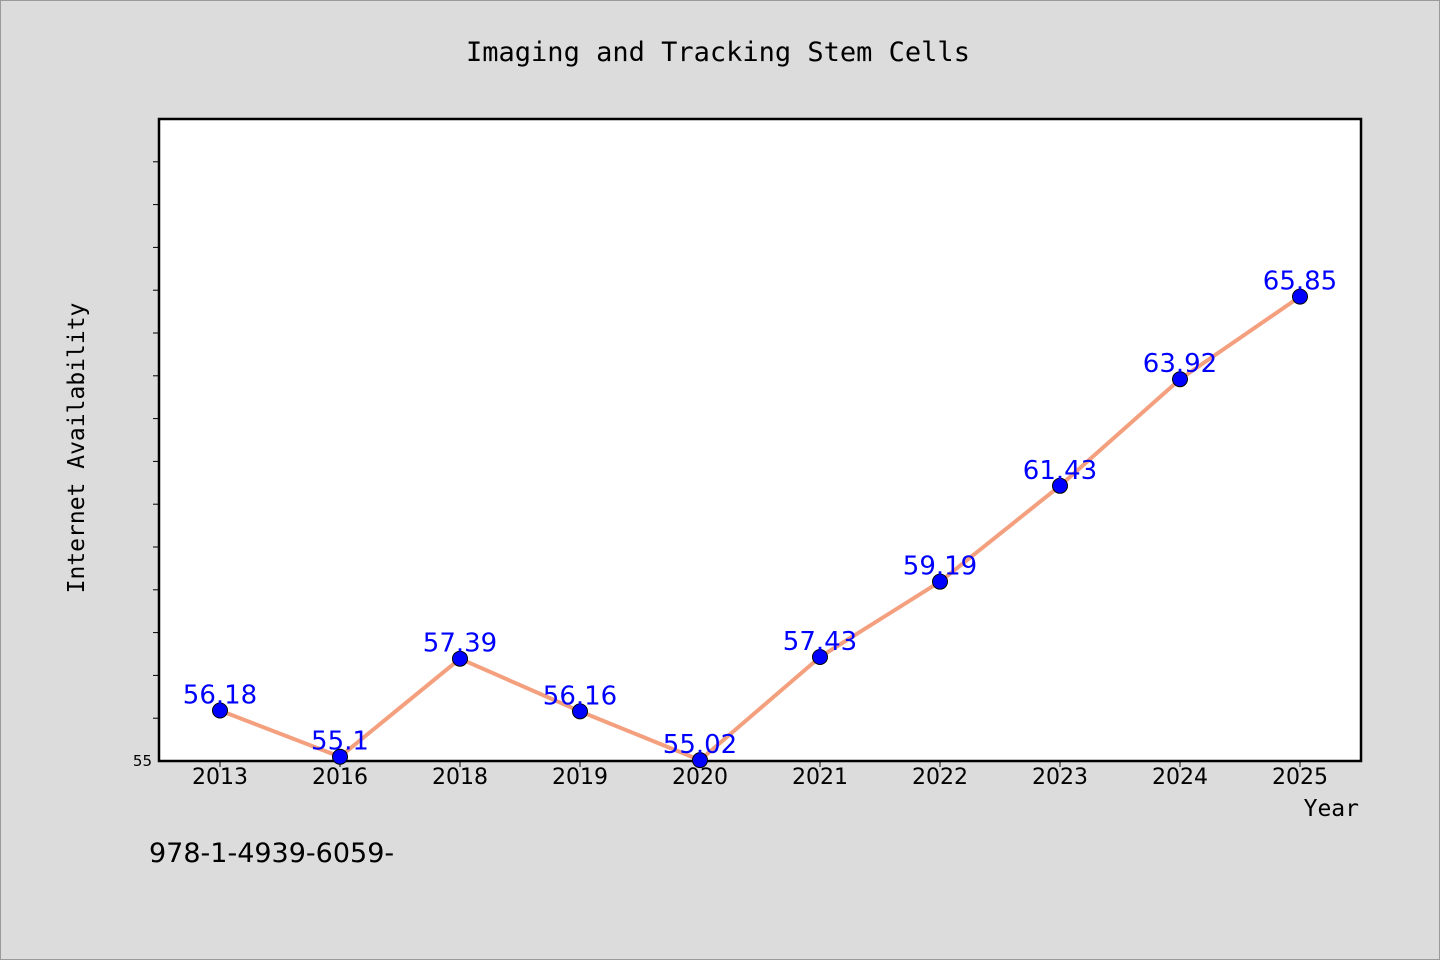  Describe the element at coordinates (820, 642) in the screenshot. I see `data-label: 57.43` at that location.